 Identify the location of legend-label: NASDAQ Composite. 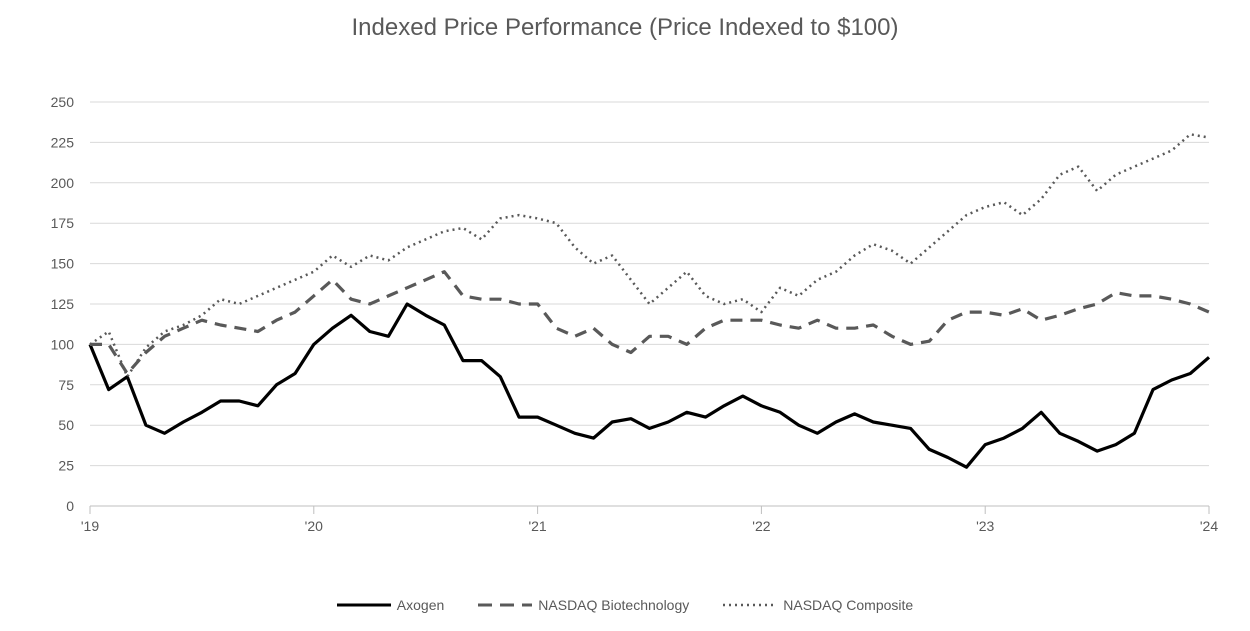
(848, 605).